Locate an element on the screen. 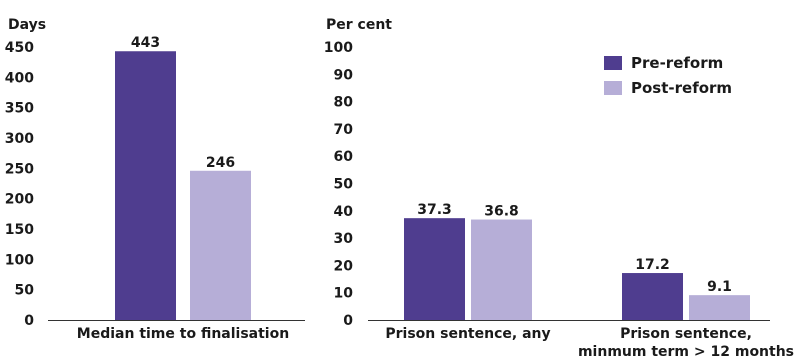  y-tick-label: 80 is located at coordinates (344, 103).